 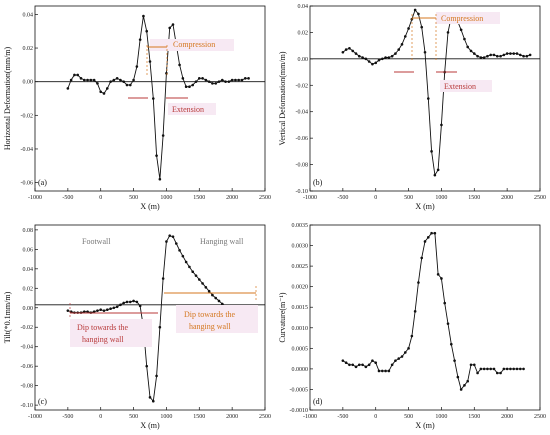 What do you see at coordinates (7, 99) in the screenshot?
I see `y-axis-label: Horizontal Deformation(mm/m)` at bounding box center [7, 99].